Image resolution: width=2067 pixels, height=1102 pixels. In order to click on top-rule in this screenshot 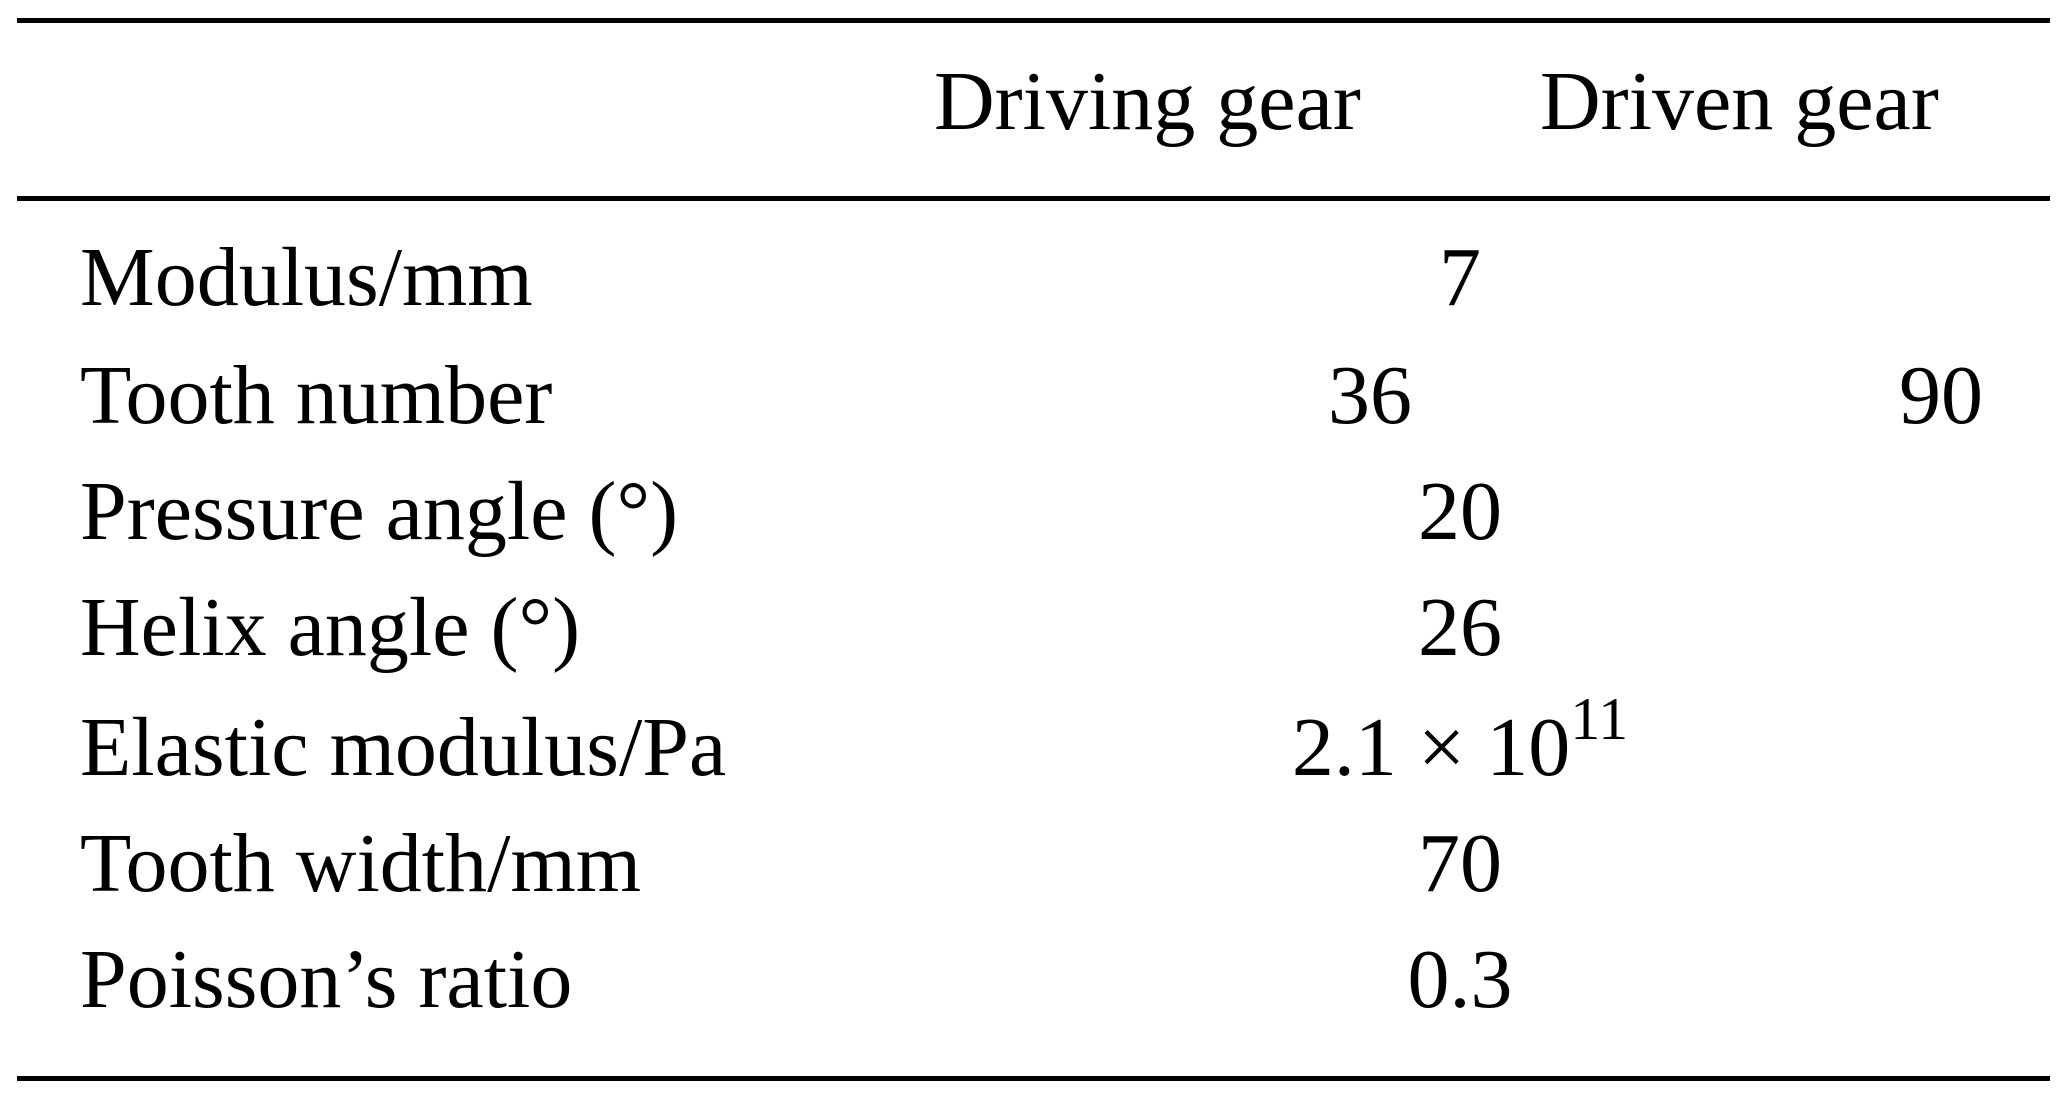, I will do `click(1033, 20)`.